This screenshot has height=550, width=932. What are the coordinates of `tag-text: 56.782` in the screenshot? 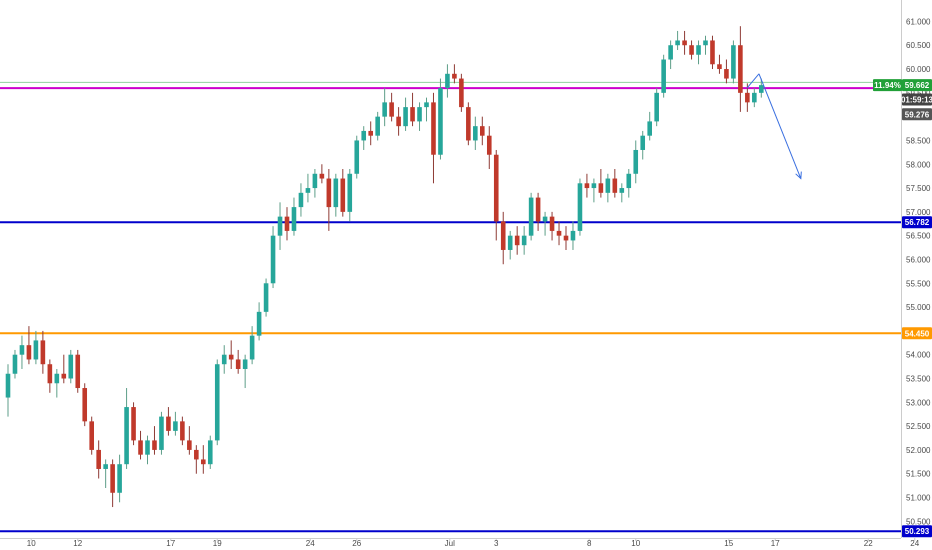 It's located at (917, 222).